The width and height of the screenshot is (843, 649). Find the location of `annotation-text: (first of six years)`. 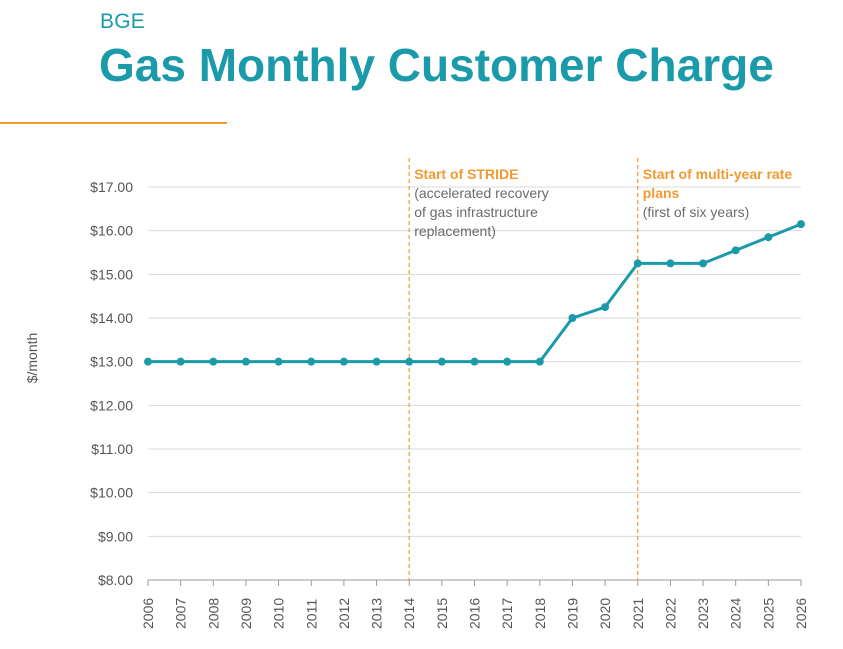

annotation-text: (first of six years) is located at coordinates (696, 212).